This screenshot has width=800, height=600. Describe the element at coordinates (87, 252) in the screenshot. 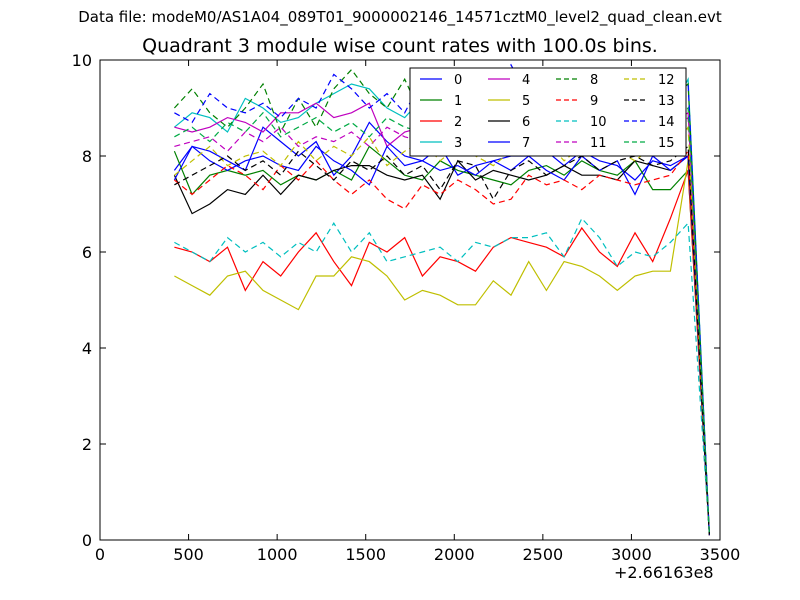

I see `y-tick-label: 6` at that location.